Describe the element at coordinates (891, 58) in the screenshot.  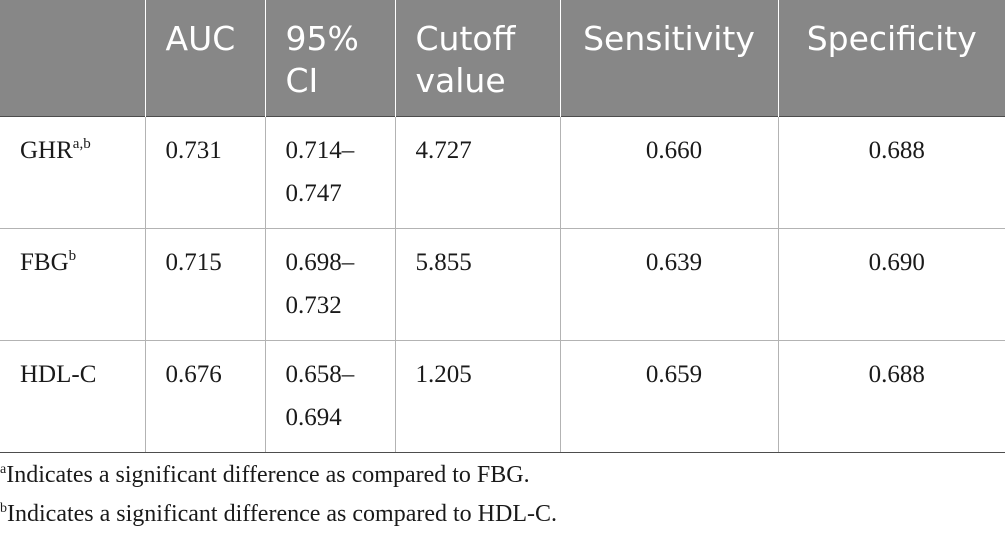
I see `header-specificity: Specificity` at that location.